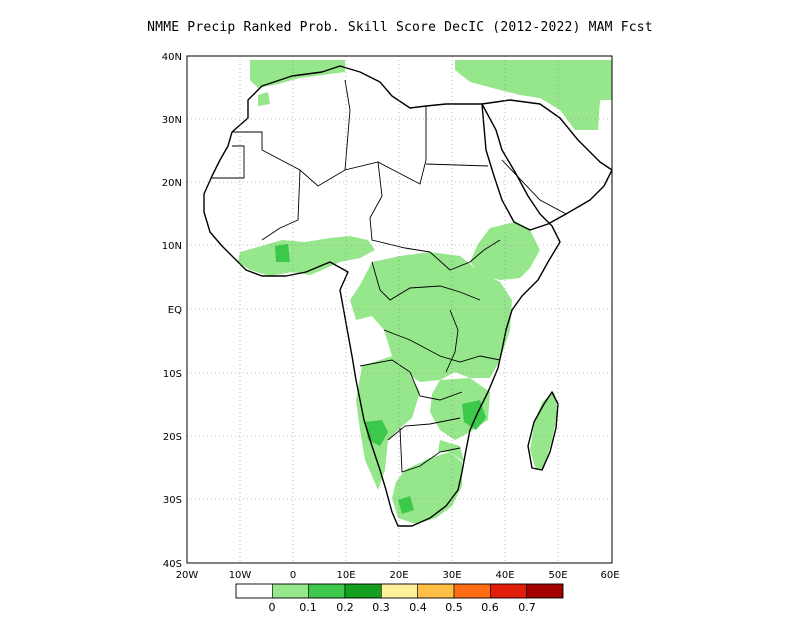 The width and height of the screenshot is (800, 618). Describe the element at coordinates (402, 607) in the screenshot. I see `colorbar-labels: 0 0.1 0.2 0.3 0.4 0.5 0.6 0.7` at that location.